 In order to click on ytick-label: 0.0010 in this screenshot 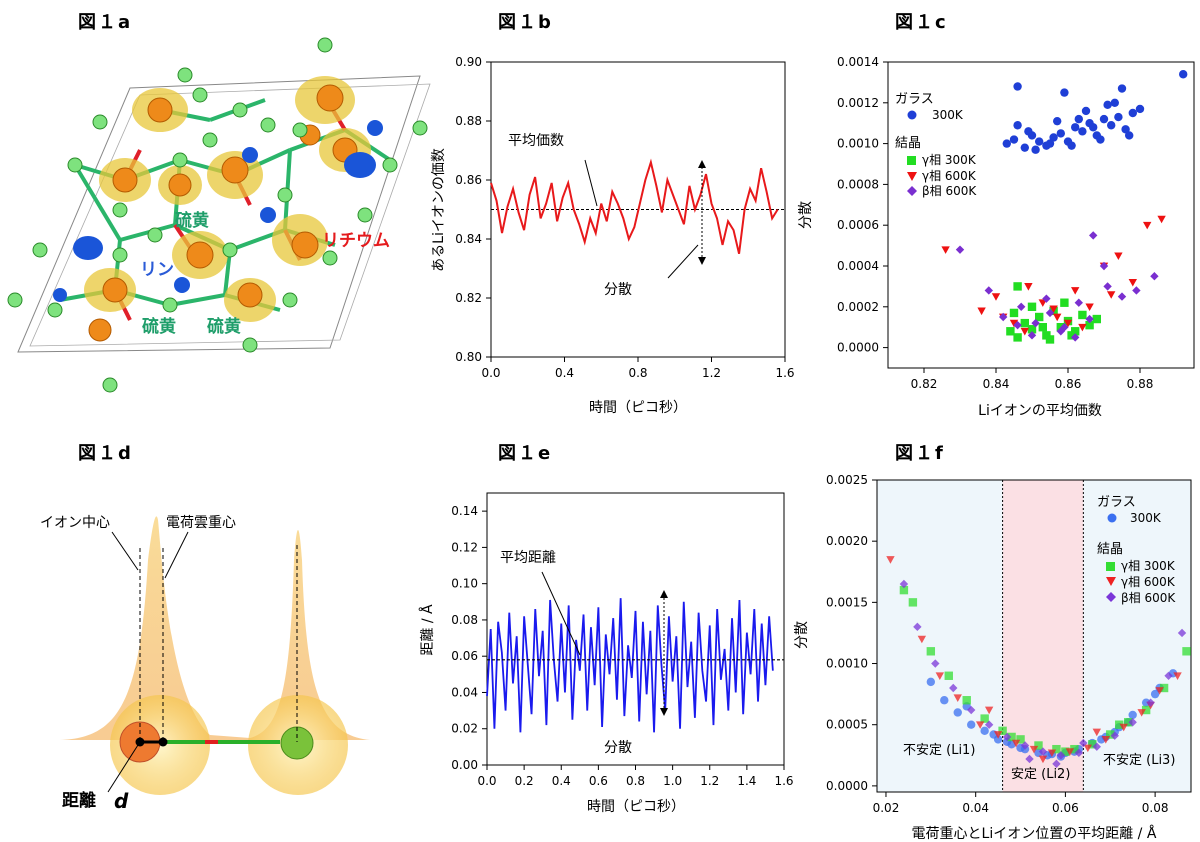, I will do `click(847, 664)`.